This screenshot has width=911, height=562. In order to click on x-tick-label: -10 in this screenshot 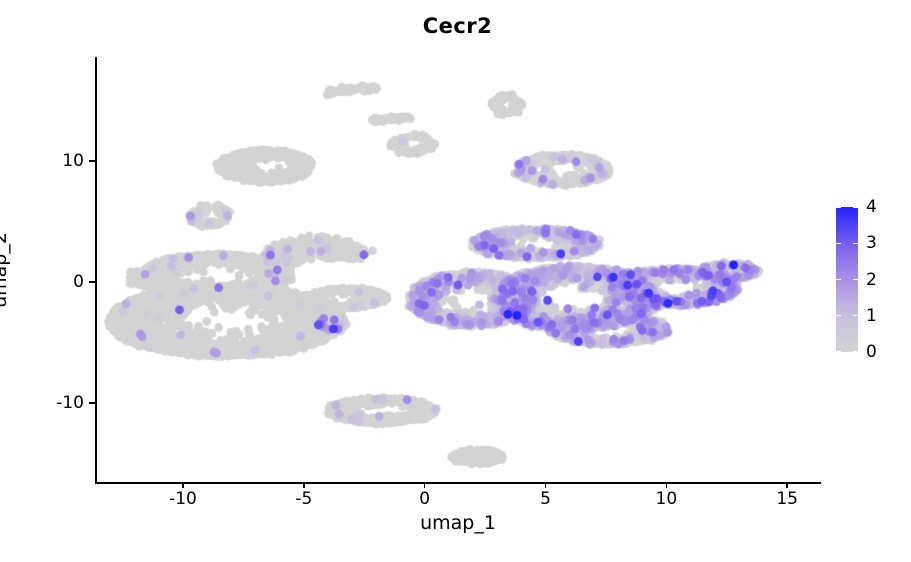, I will do `click(183, 499)`.